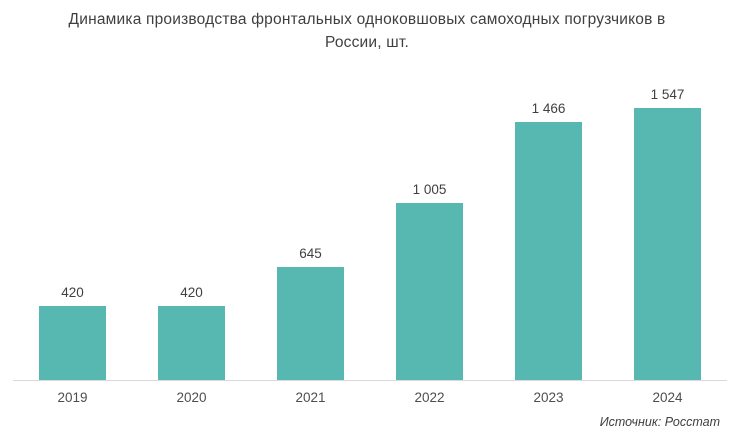 The image size is (734, 437). I want to click on bar-value-label: 1 005, so click(429, 189).